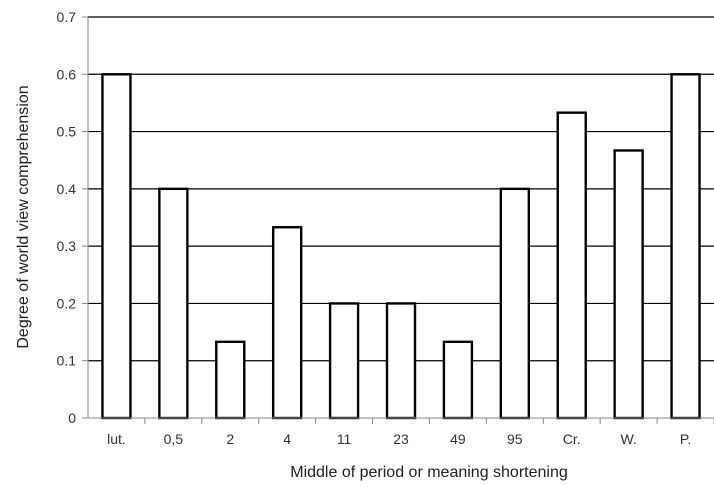  Describe the element at coordinates (458, 439) in the screenshot. I see `x-tick-label: 49` at that location.